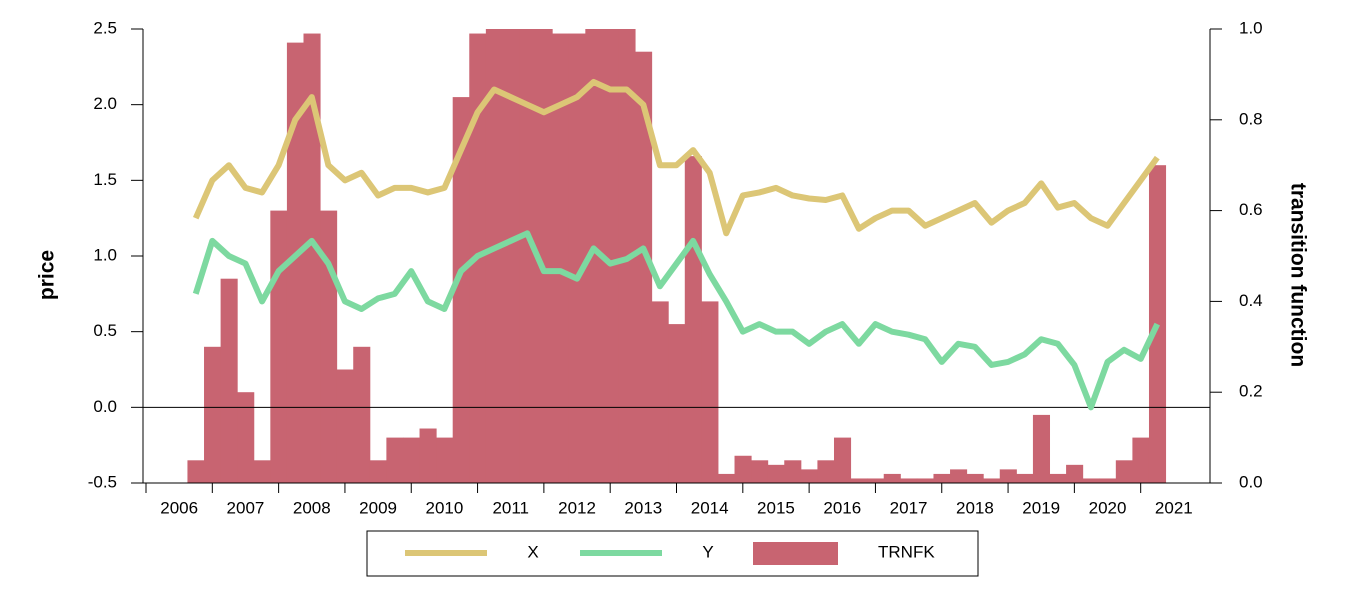  What do you see at coordinates (842, 507) in the screenshot?
I see `x-tick-label: 2016` at bounding box center [842, 507].